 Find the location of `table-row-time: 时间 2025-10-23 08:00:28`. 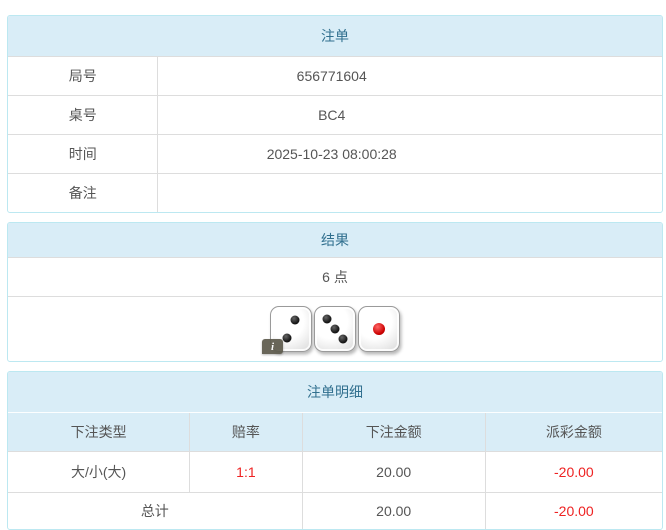

table-row-time: 时间 2025-10-23 08:00:28 is located at coordinates (335, 154).